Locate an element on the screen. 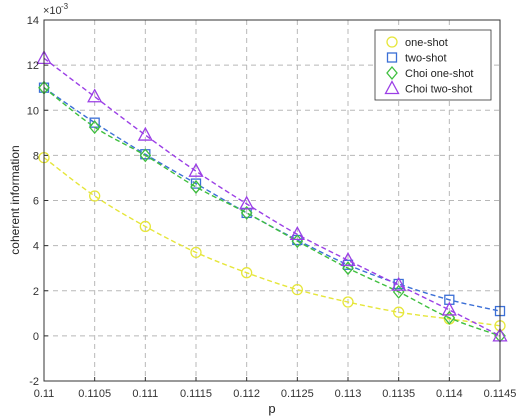 This screenshot has height=419, width=517. y-tick-label: 8 is located at coordinates (36, 156).